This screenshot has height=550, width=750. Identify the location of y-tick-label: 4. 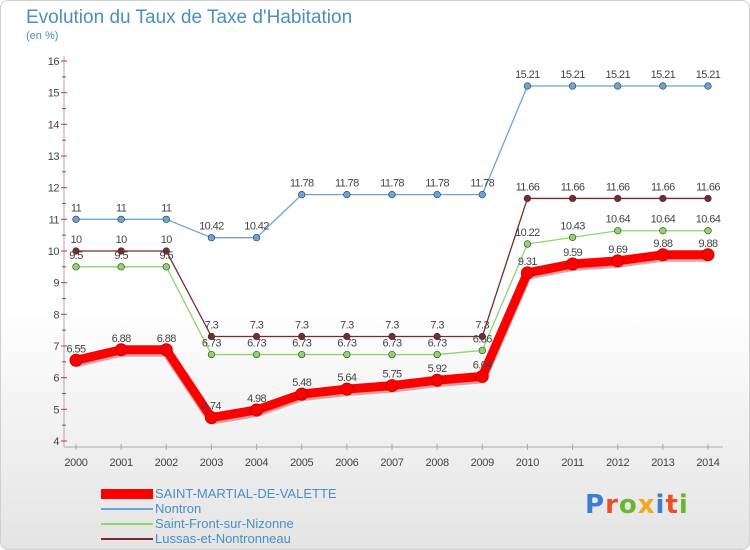
(56, 442).